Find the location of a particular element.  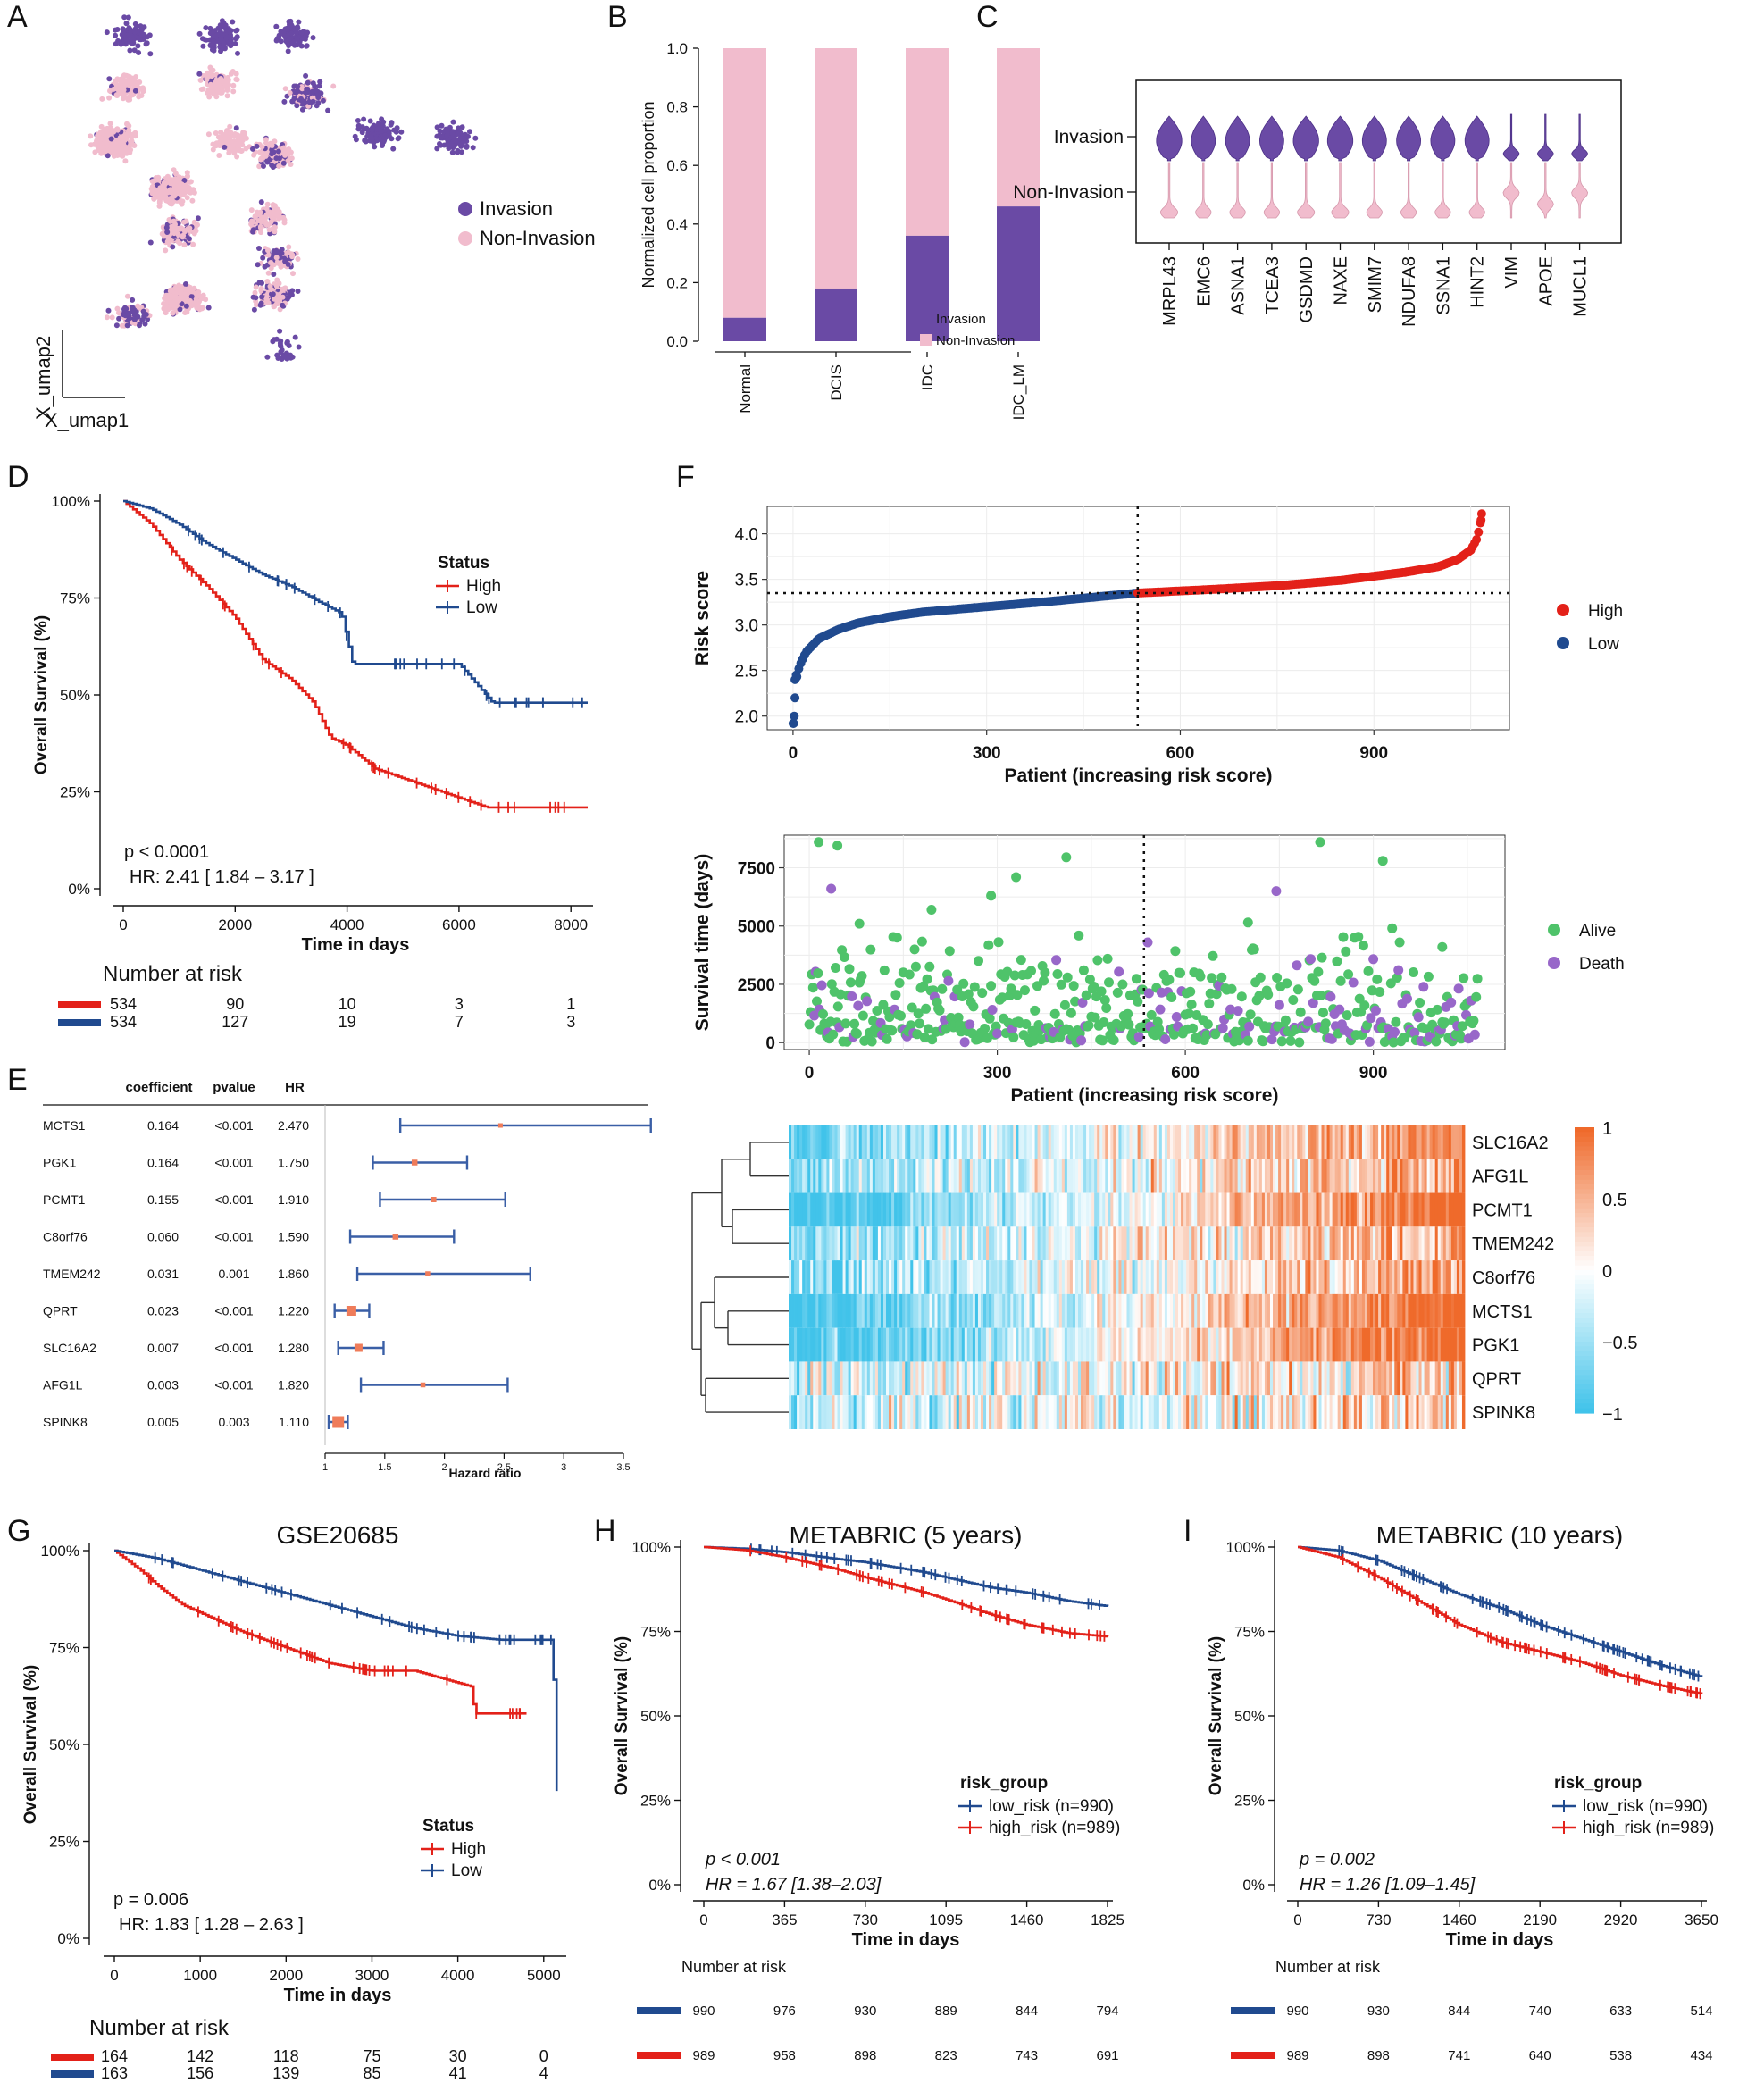

bar-non-invasion is located at coordinates (836, 169).